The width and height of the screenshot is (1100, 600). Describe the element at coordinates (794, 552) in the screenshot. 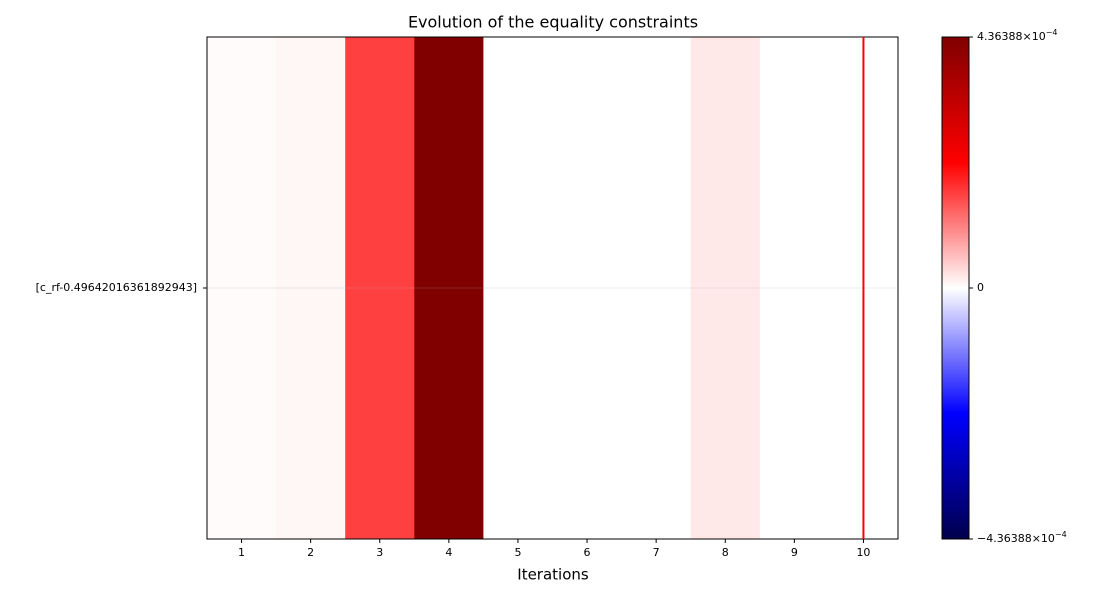

I see `x-tick-label: 9` at that location.